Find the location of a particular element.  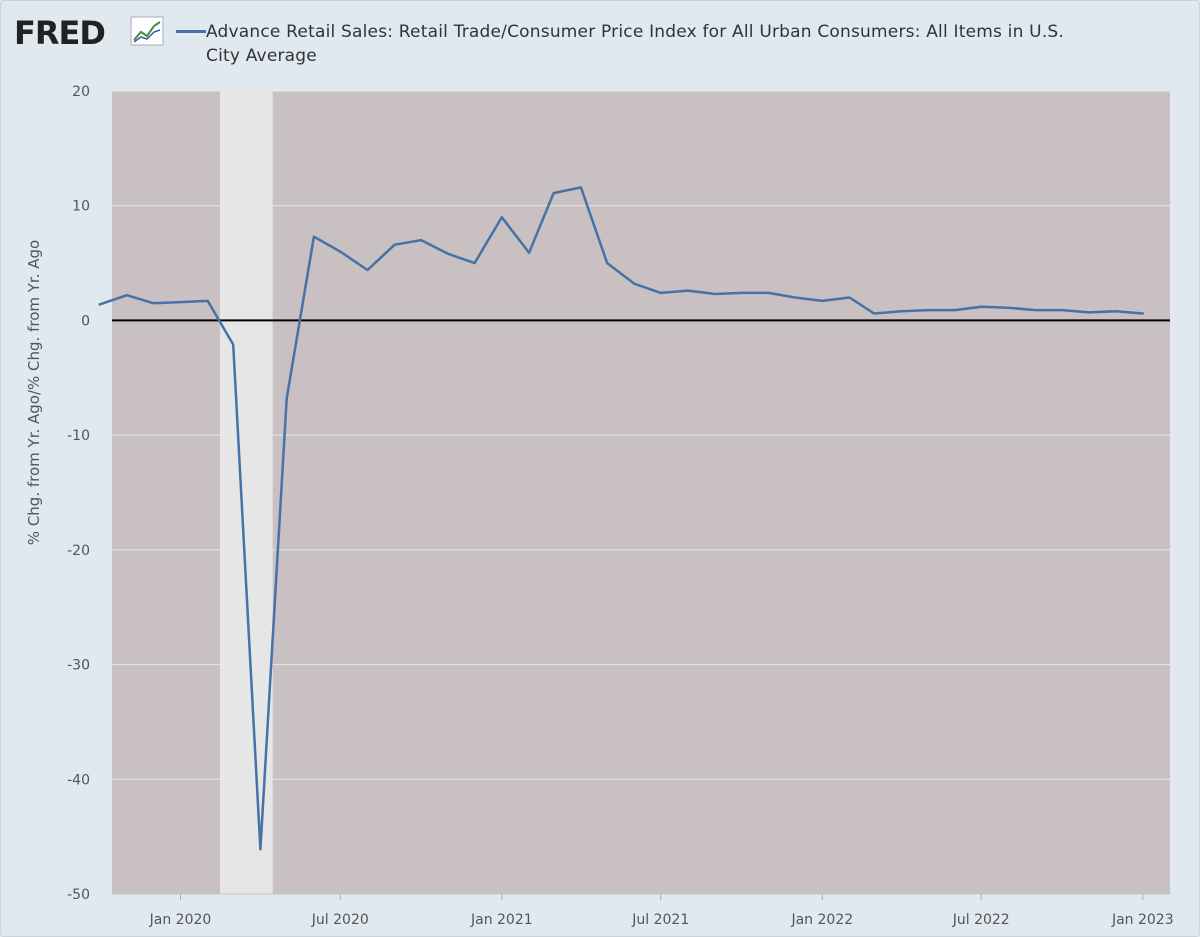

line-graph-icon is located at coordinates (147, 31).